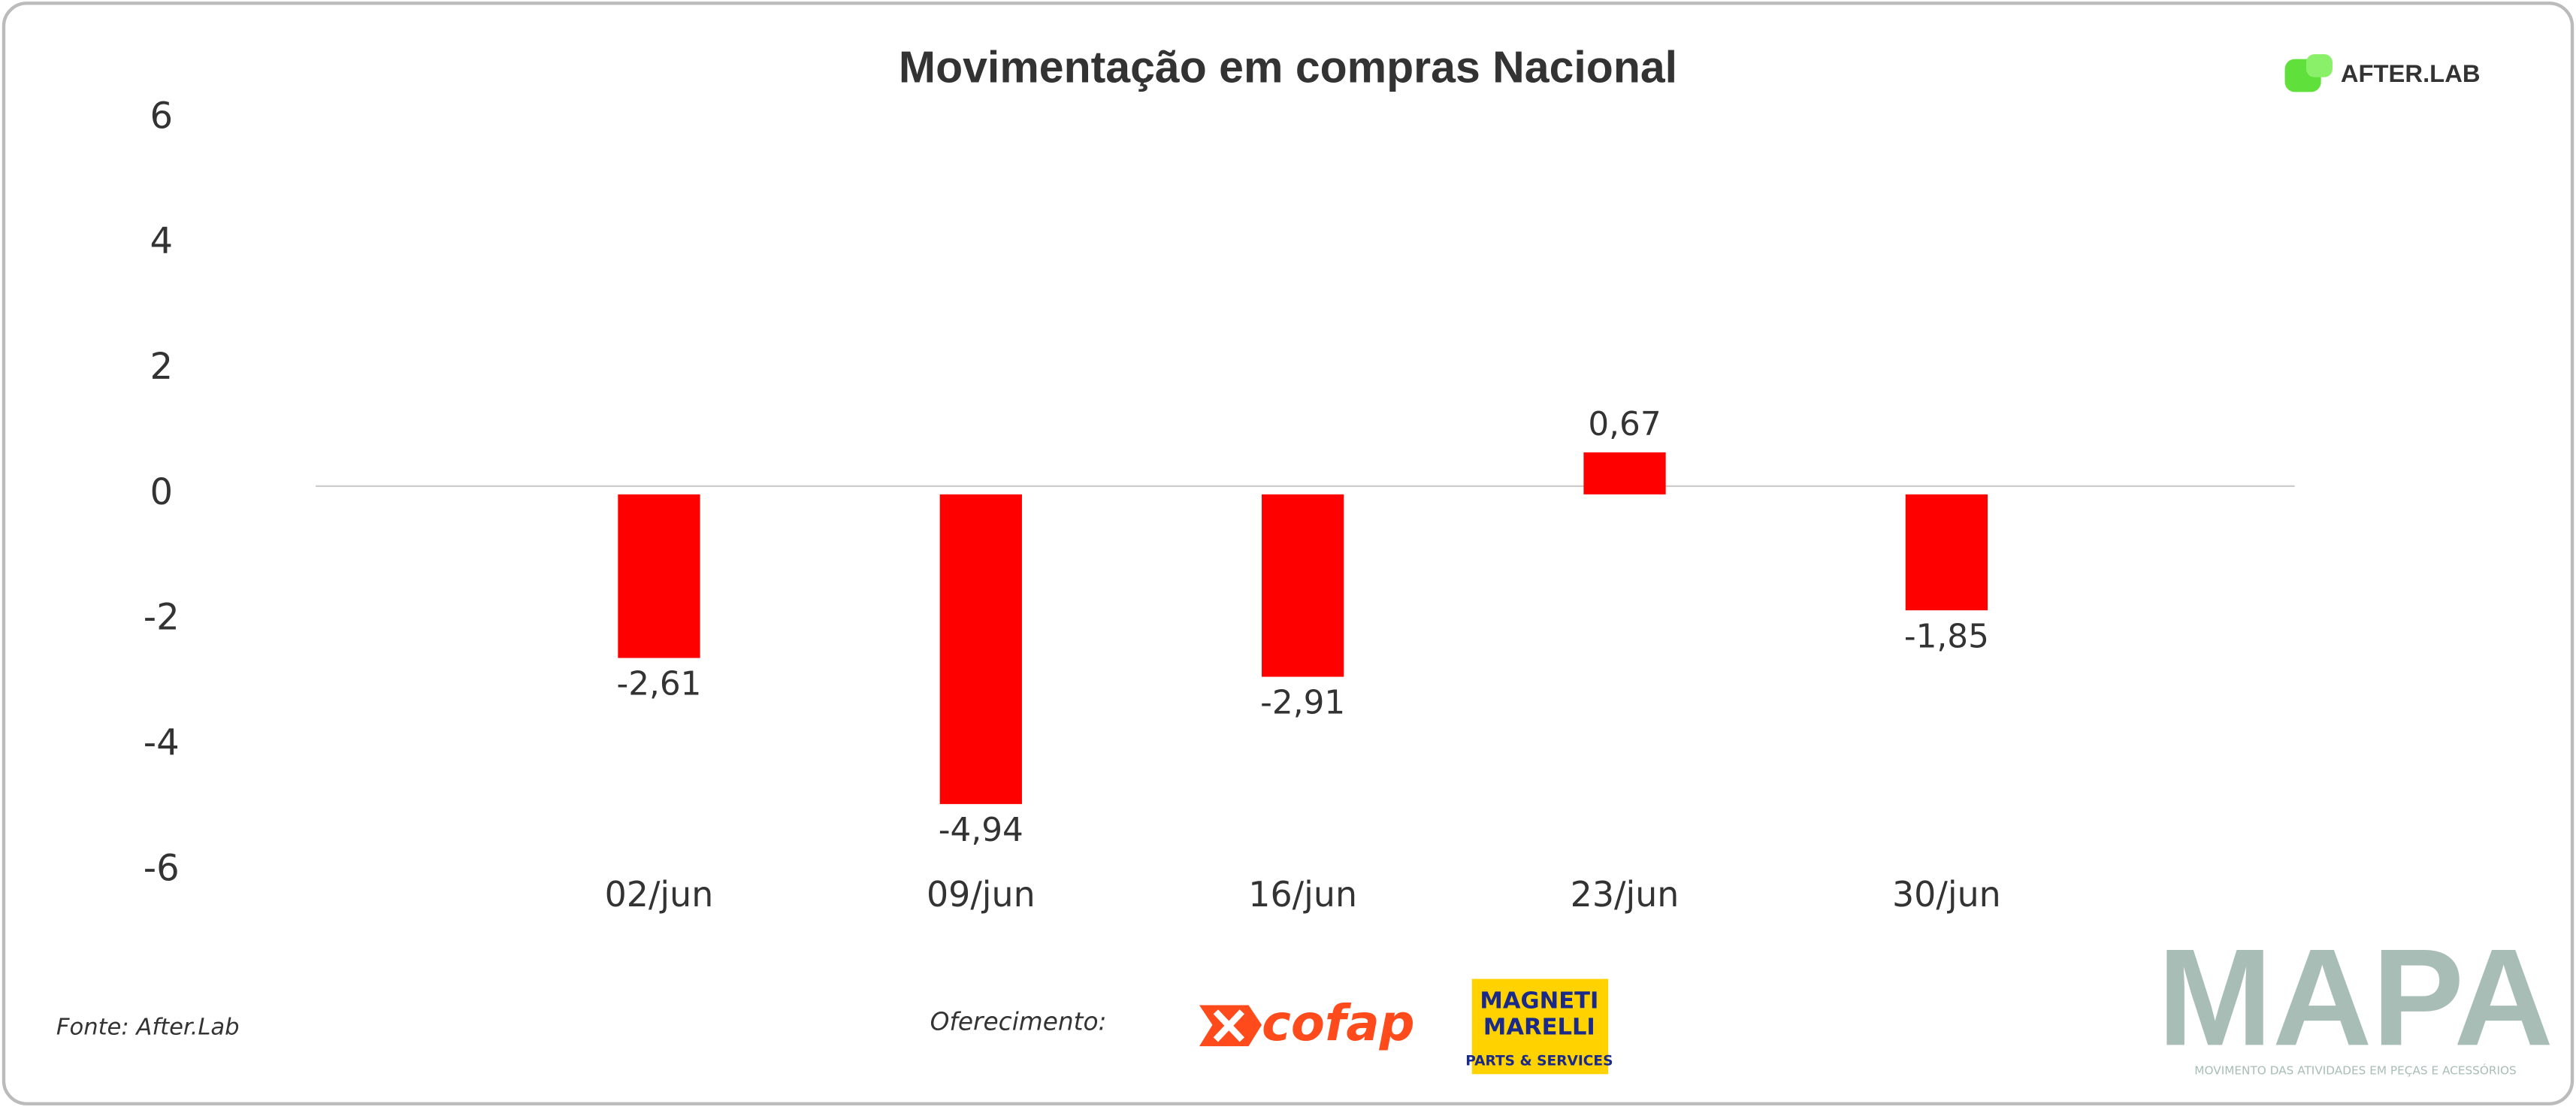  Describe the element at coordinates (1303, 894) in the screenshot. I see `x-tick-label: 16/jun` at that location.